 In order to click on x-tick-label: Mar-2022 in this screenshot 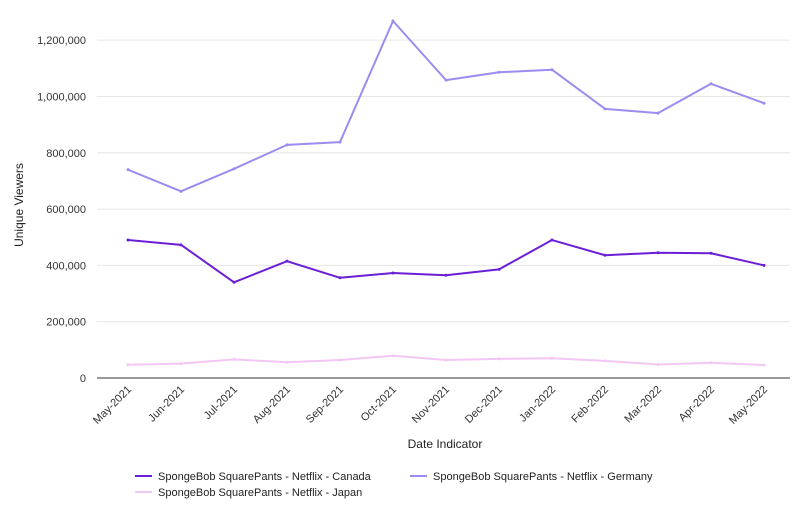, I will do `click(643, 405)`.